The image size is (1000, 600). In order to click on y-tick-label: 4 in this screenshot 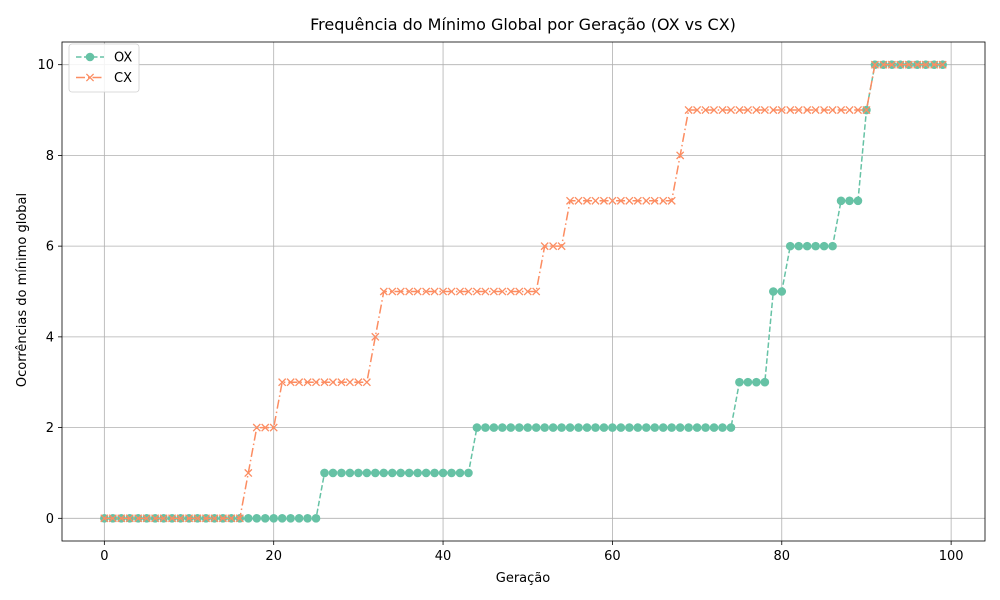, I will do `click(50, 337)`.